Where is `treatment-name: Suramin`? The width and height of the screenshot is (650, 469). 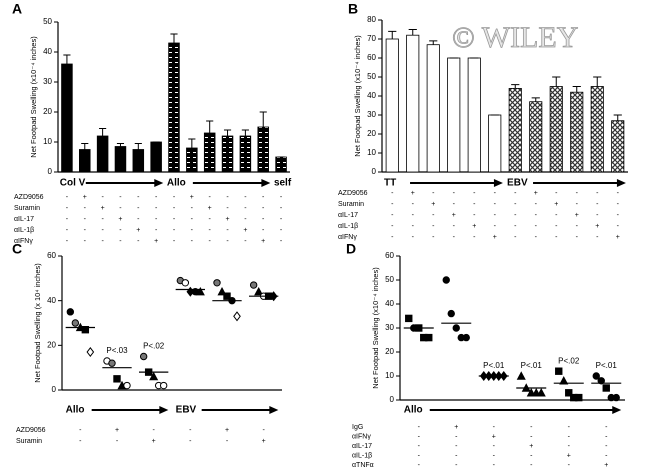 treatment-name: Suramin is located at coordinates (351, 204).